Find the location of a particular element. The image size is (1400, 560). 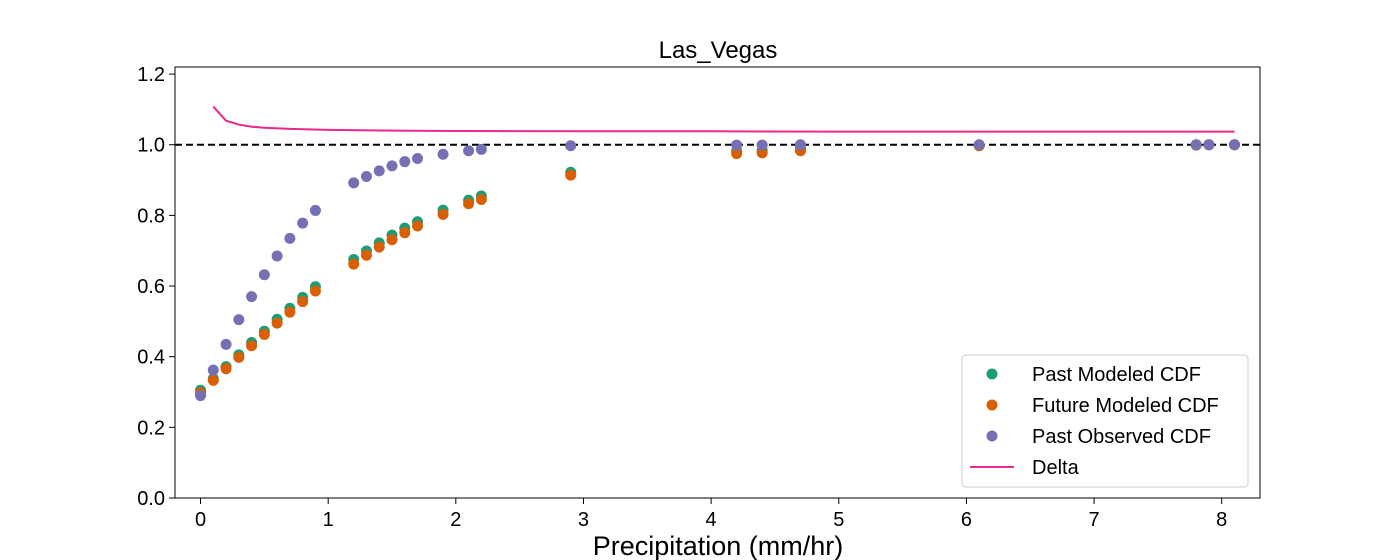

delta-line is located at coordinates (723, 119).